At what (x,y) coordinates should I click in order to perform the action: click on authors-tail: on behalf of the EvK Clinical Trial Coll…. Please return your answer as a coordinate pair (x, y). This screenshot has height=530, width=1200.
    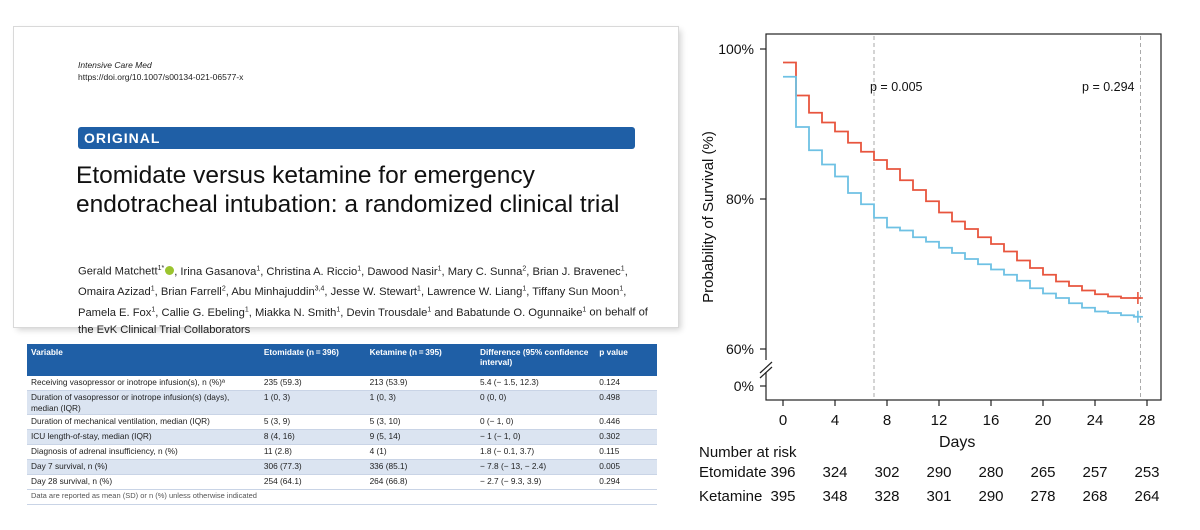
    Looking at the image, I should click on (363, 322).